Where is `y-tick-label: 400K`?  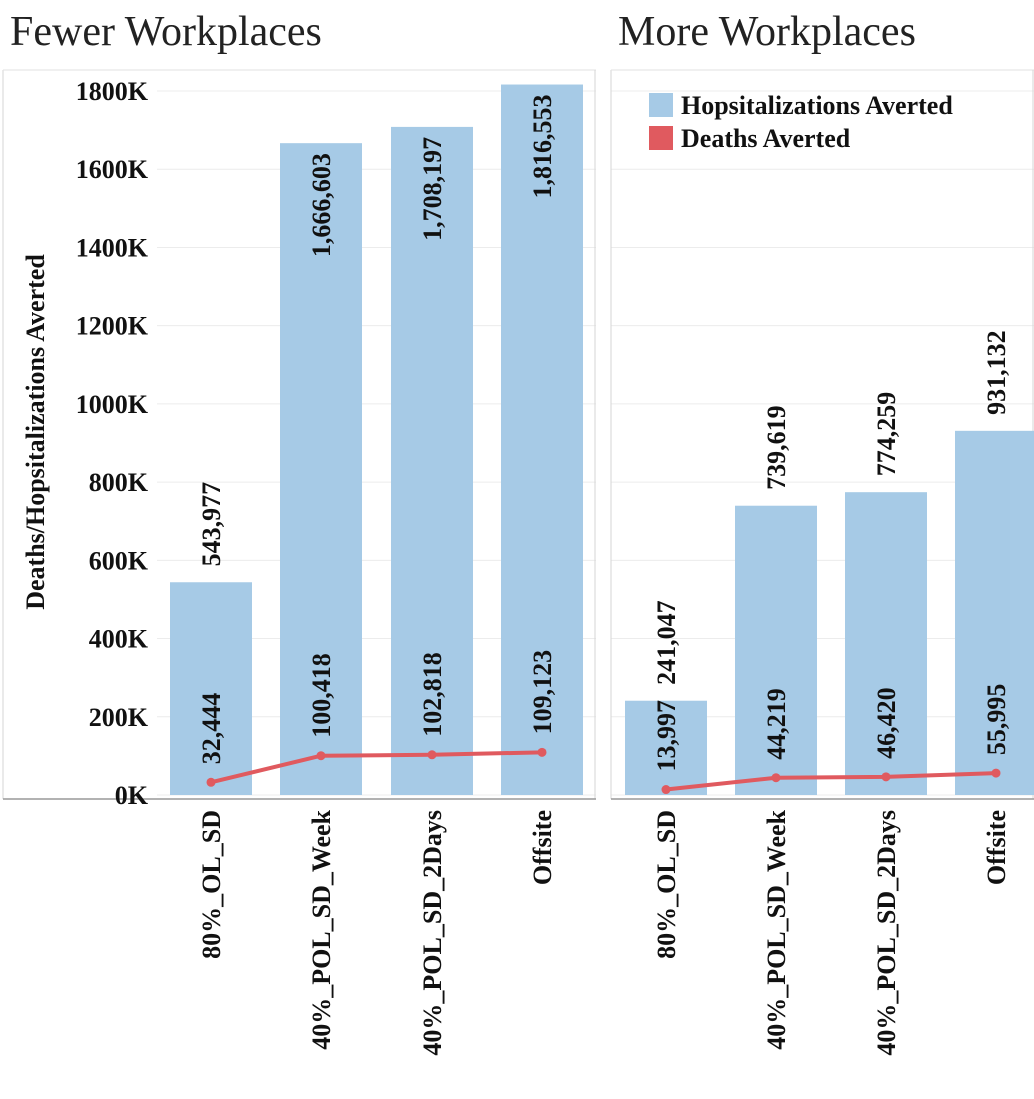 y-tick-label: 400K is located at coordinates (119, 639).